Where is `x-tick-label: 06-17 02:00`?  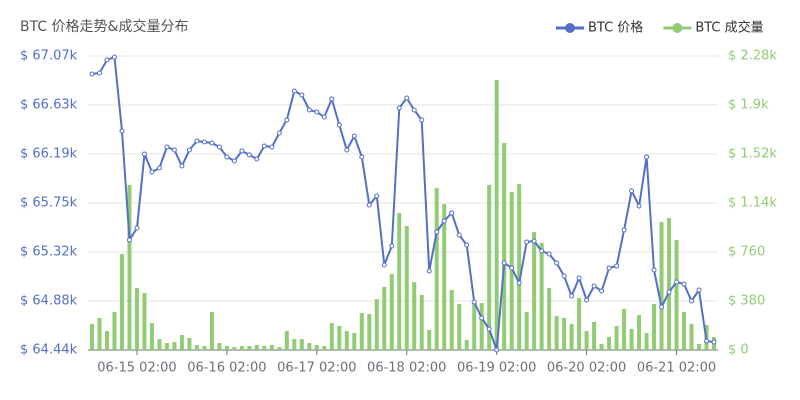 x-tick-label: 06-17 02:00 is located at coordinates (316, 368).